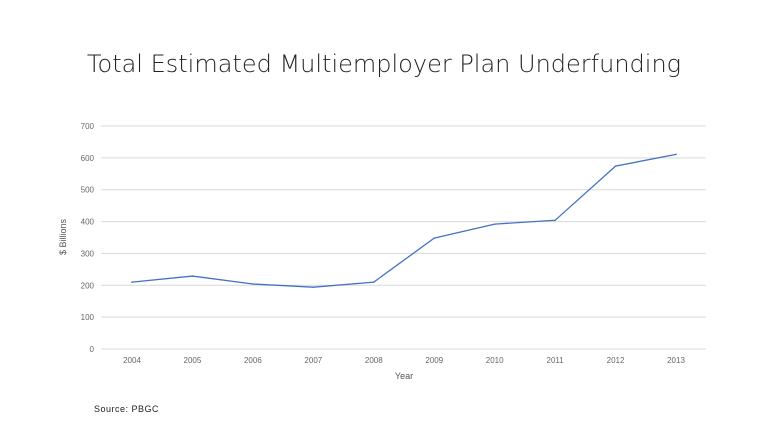 The height and width of the screenshot is (435, 768). Describe the element at coordinates (88, 158) in the screenshot. I see `y-tick-label: 600` at that location.